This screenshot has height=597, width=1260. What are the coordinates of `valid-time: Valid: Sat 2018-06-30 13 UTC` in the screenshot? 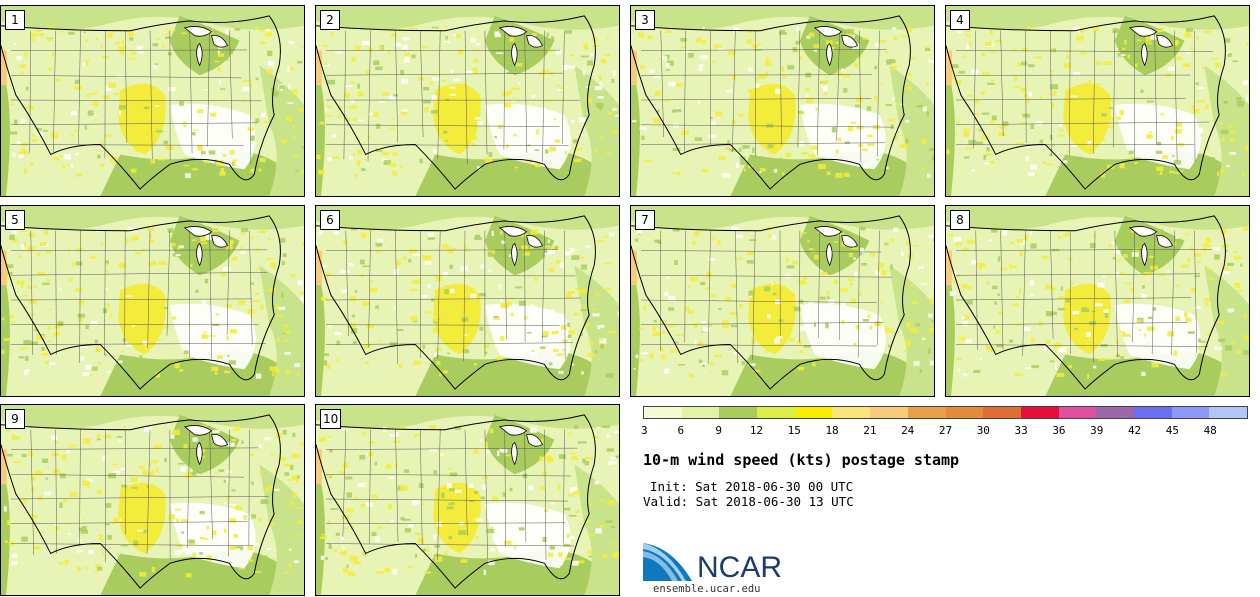 It's located at (748, 501).